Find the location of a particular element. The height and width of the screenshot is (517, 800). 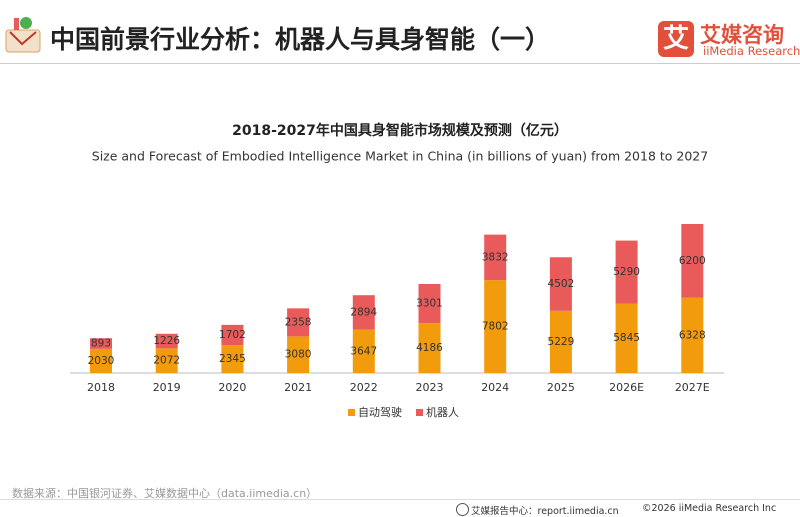

value-label: 2345 is located at coordinates (232, 359).